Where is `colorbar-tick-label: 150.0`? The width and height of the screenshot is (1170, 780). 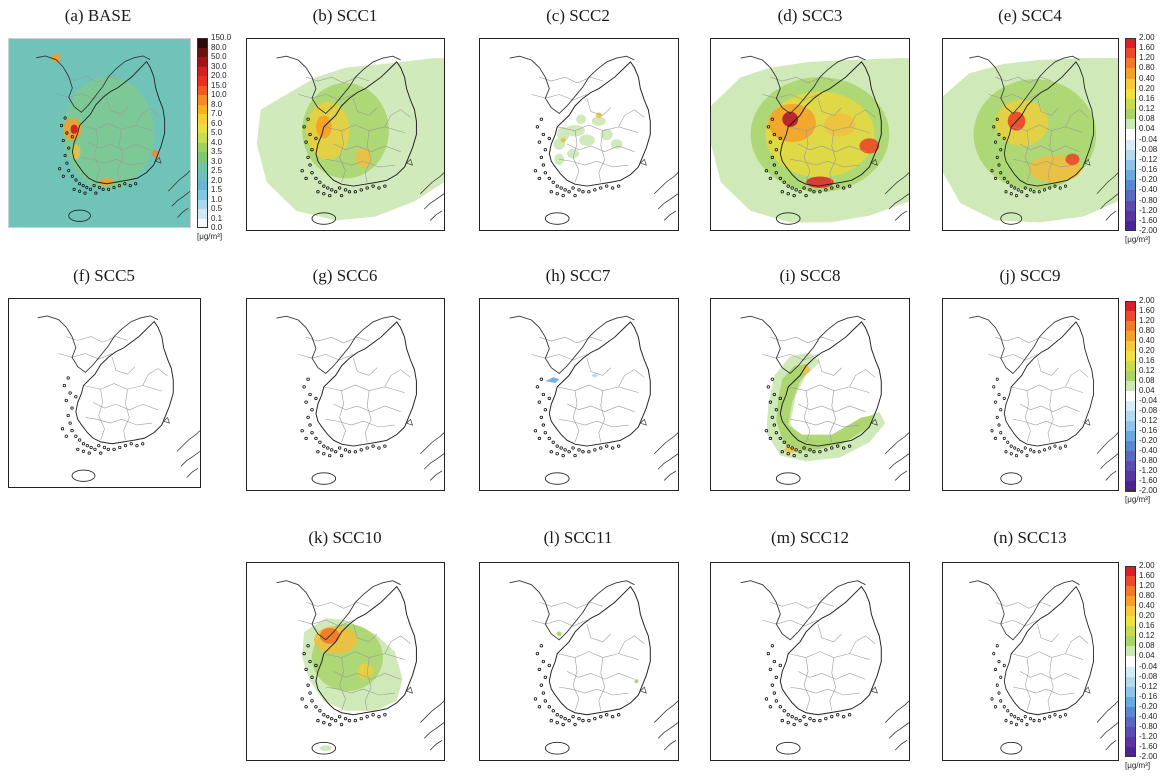
colorbar-tick-label: 150.0 is located at coordinates (221, 37).